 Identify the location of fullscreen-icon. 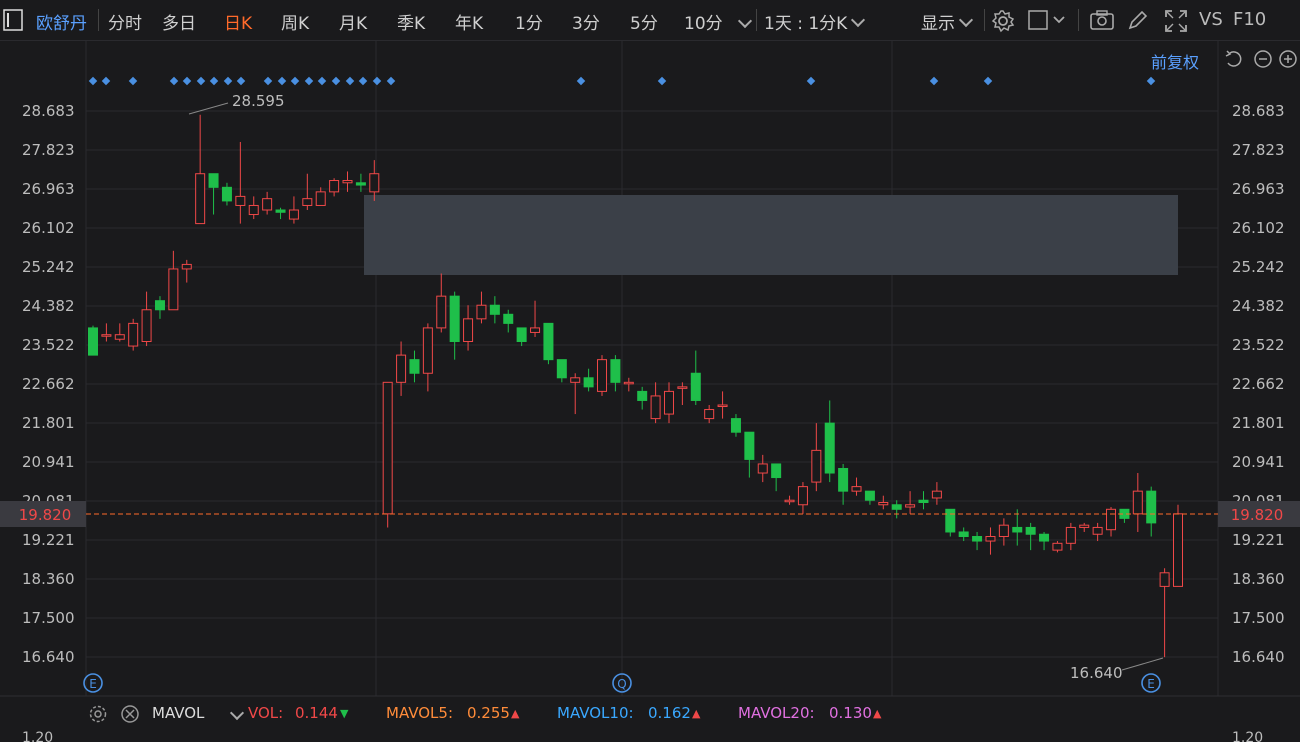
(1176, 21).